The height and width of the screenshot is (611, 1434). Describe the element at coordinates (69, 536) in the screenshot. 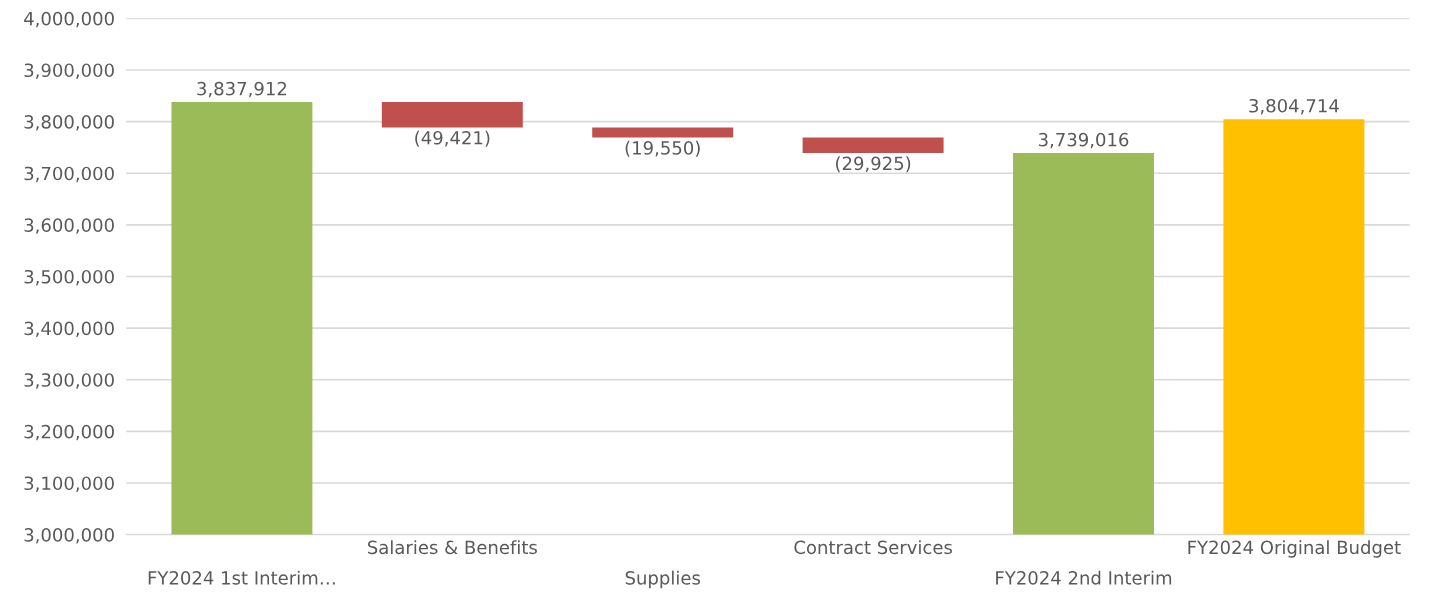

I see `y-tick-label: 3,000,000` at that location.